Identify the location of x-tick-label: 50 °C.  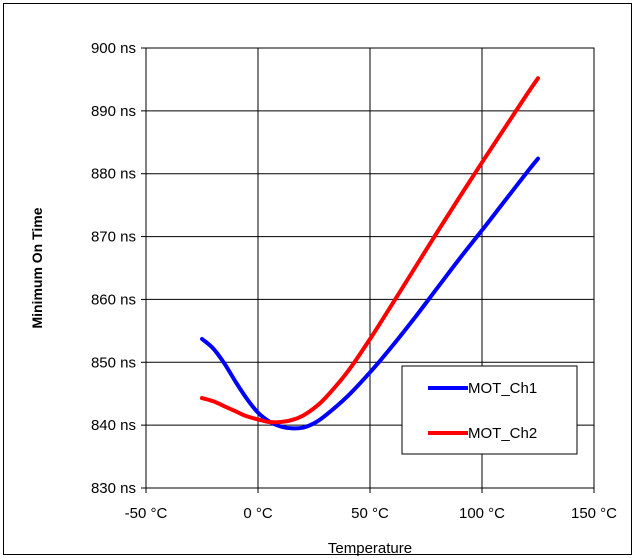
(370, 513).